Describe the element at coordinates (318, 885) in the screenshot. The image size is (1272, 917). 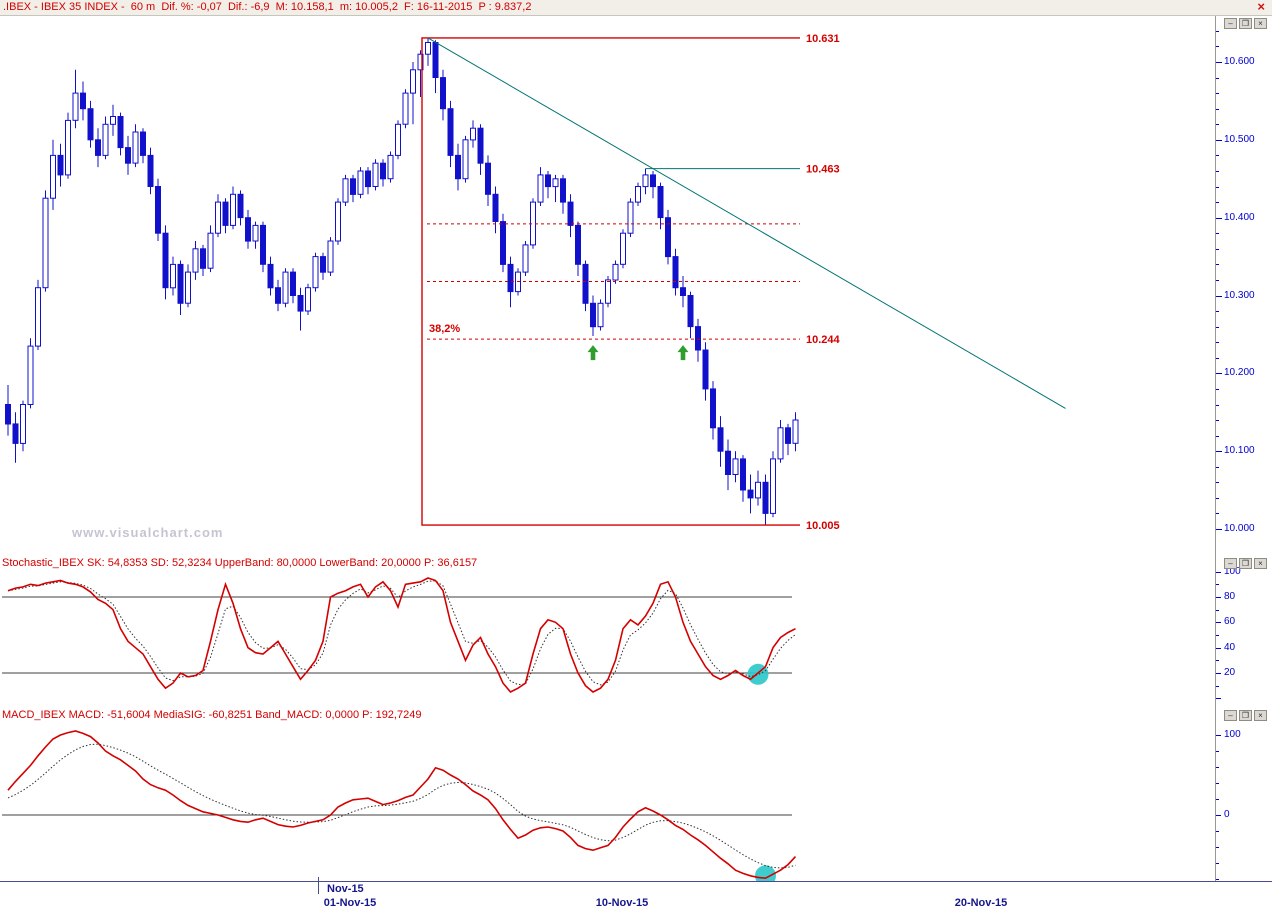
I see `month-tick` at that location.